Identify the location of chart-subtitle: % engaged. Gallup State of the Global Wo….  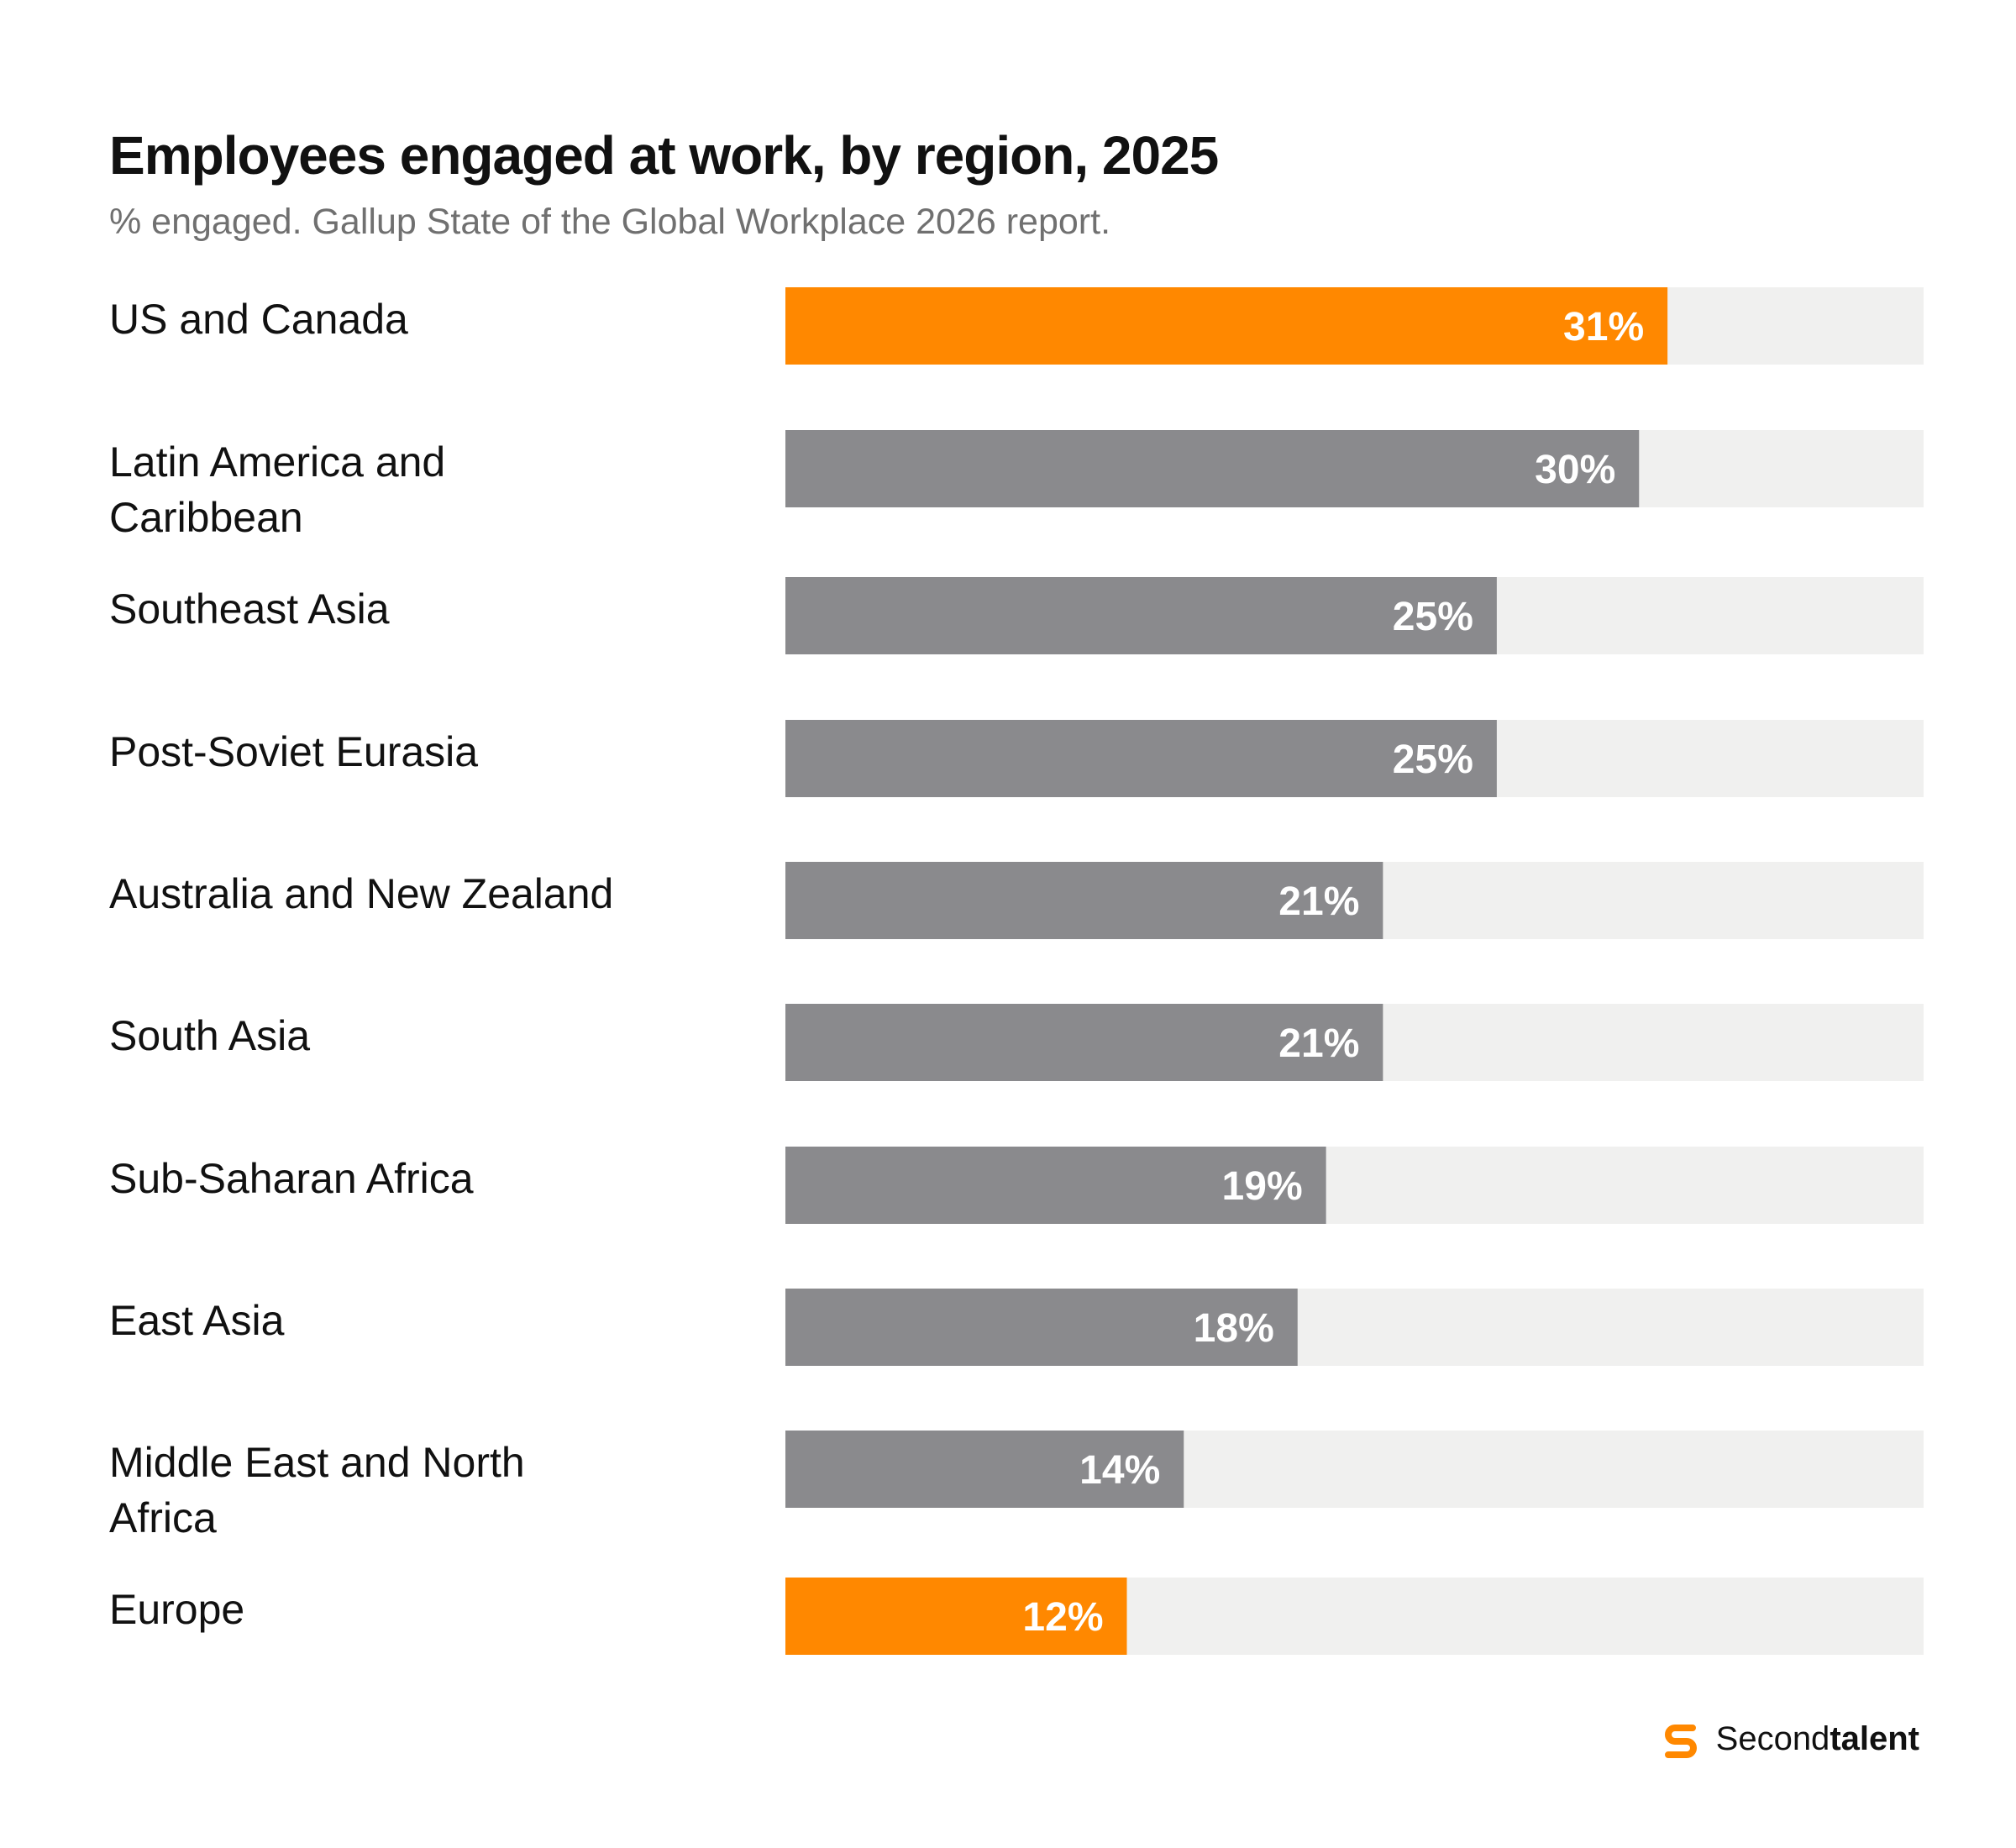
(610, 222).